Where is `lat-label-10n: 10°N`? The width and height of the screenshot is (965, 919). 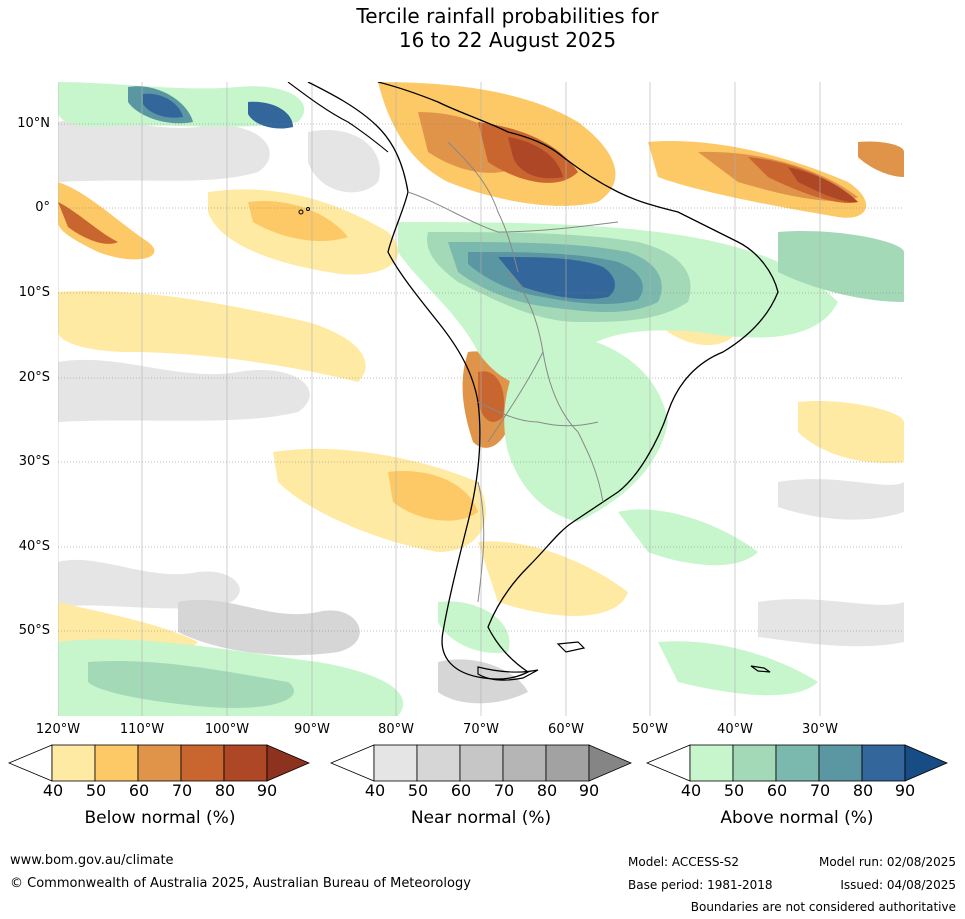 lat-label-10n: 10°N is located at coordinates (33, 123).